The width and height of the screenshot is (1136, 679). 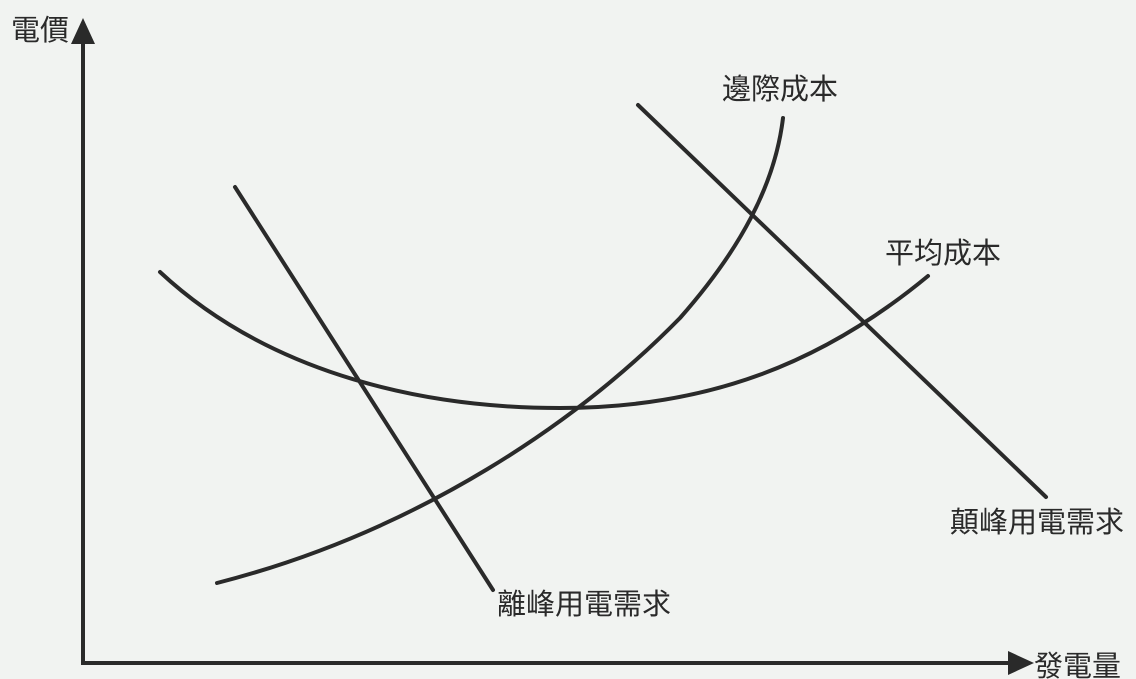 I want to click on offpeak-demand-line, so click(x=364, y=388).